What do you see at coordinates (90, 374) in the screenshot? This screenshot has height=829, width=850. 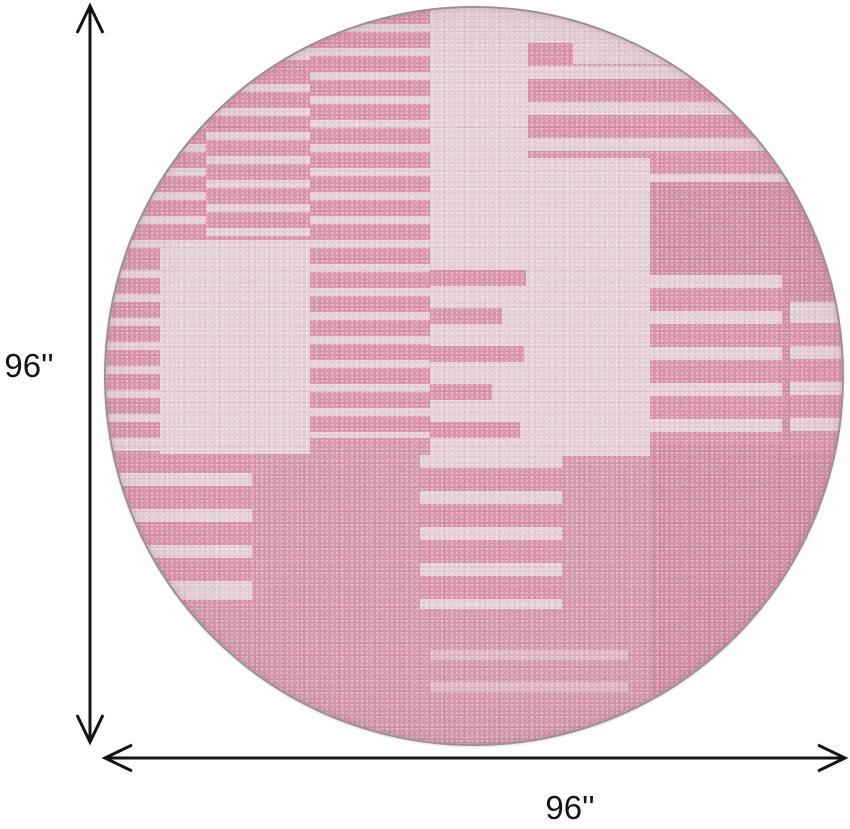 I see `height-arrow` at bounding box center [90, 374].